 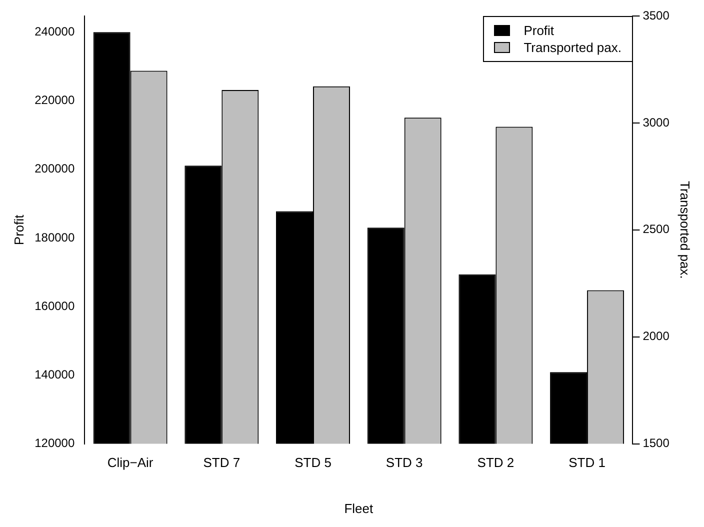 I want to click on x-tick-label: Clip−Air, so click(x=130, y=462).